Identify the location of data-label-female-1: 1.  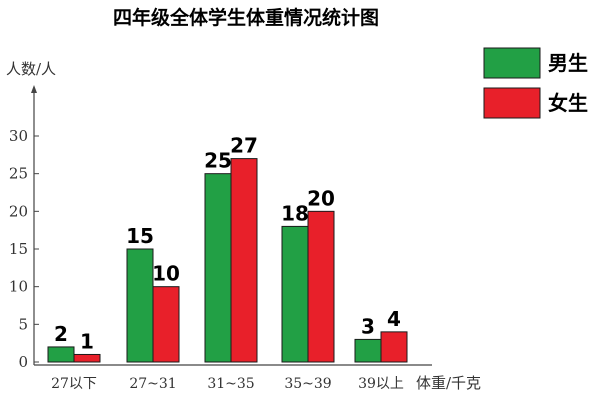
(87, 341).